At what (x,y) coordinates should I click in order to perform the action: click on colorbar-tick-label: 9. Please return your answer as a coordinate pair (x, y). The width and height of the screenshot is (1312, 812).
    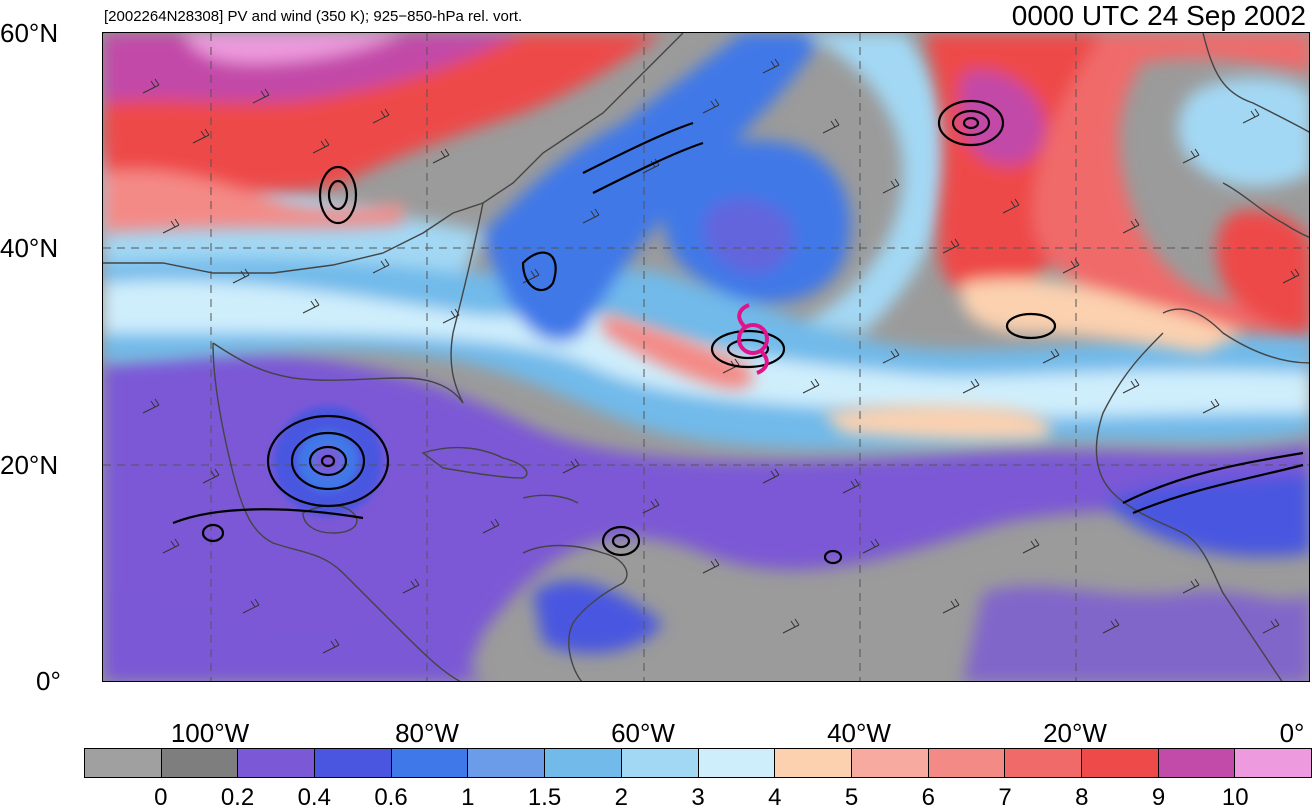
    Looking at the image, I should click on (1158, 797).